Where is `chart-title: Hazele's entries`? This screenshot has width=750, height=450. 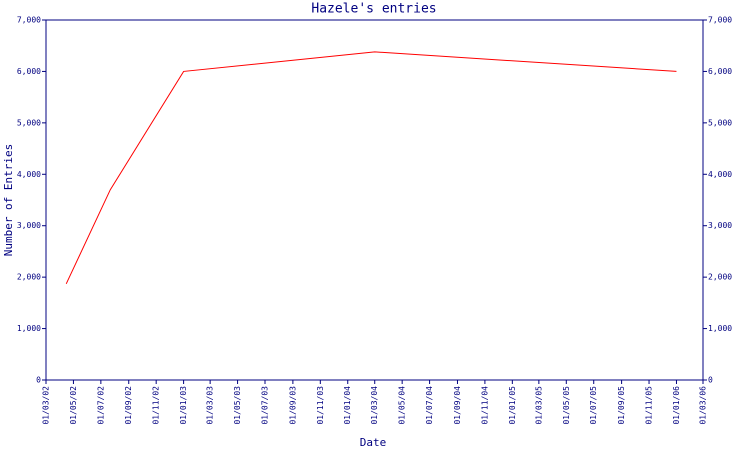 chart-title: Hazele's entries is located at coordinates (373, 9).